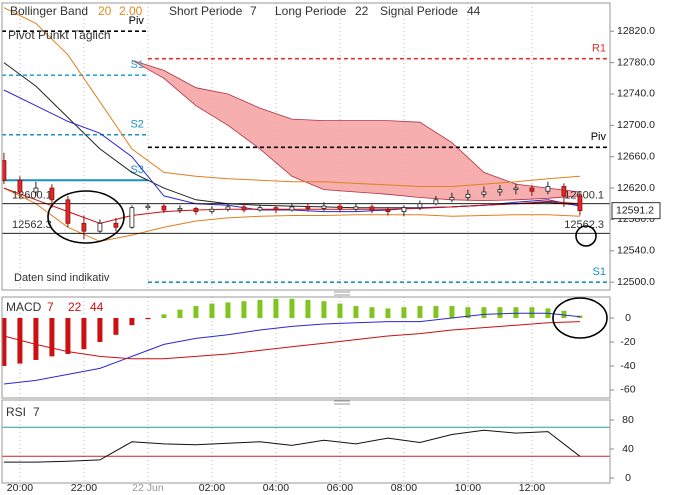  What do you see at coordinates (32, 196) in the screenshot?
I see `price-label: 12600.1` at bounding box center [32, 196].